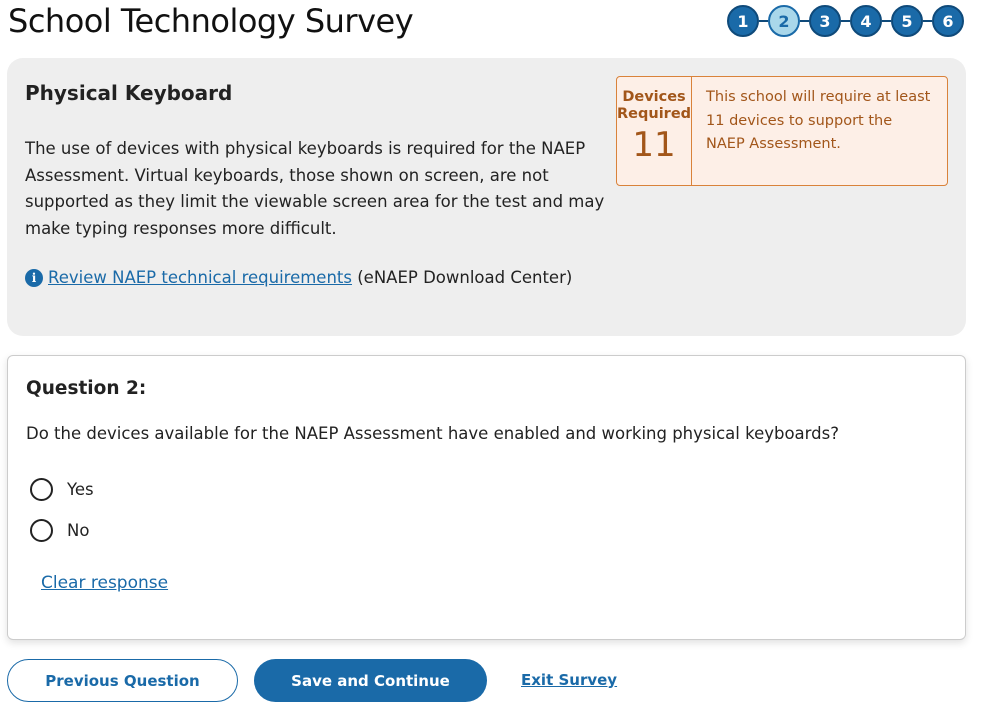  I want to click on step-indicator: 1 2 3 4 5 6, so click(845, 21).